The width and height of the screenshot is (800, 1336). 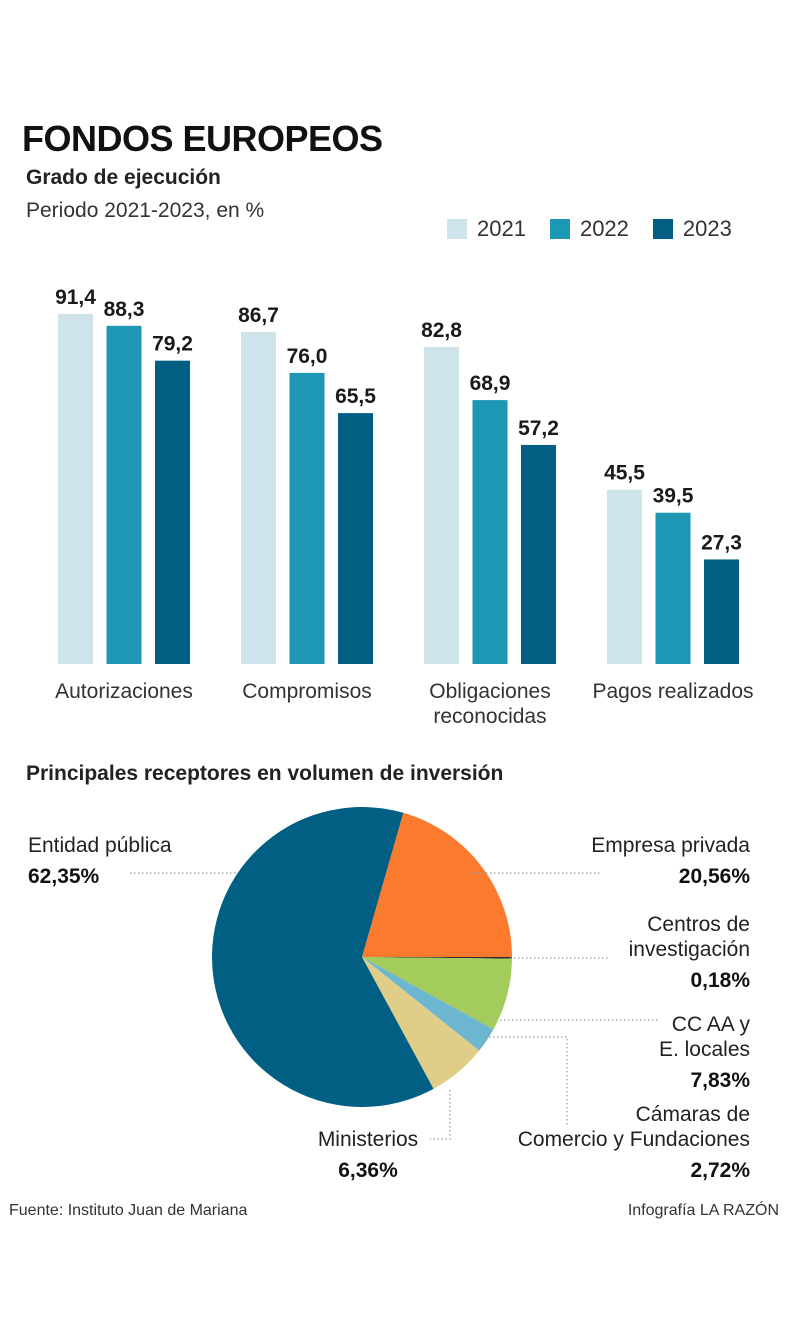 What do you see at coordinates (703, 1210) in the screenshot?
I see `credit-note: Infografía LA RAZÓN` at bounding box center [703, 1210].